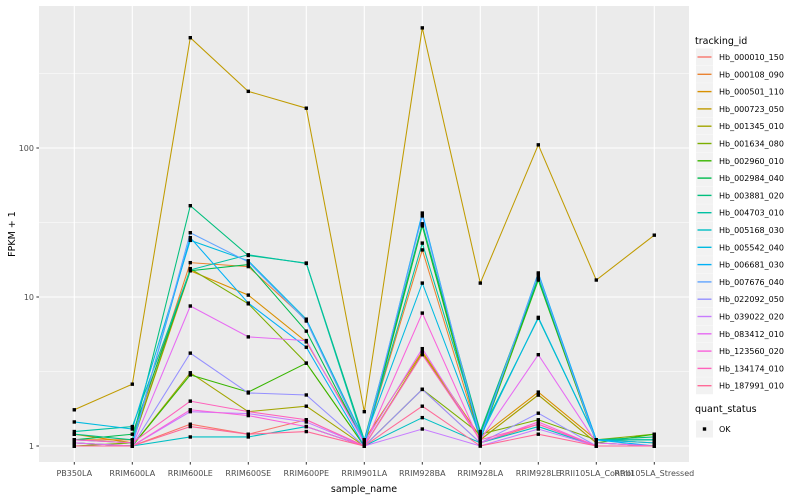  Describe the element at coordinates (364, 473) in the screenshot. I see `x-tick-label: RRIM901LA` at that location.